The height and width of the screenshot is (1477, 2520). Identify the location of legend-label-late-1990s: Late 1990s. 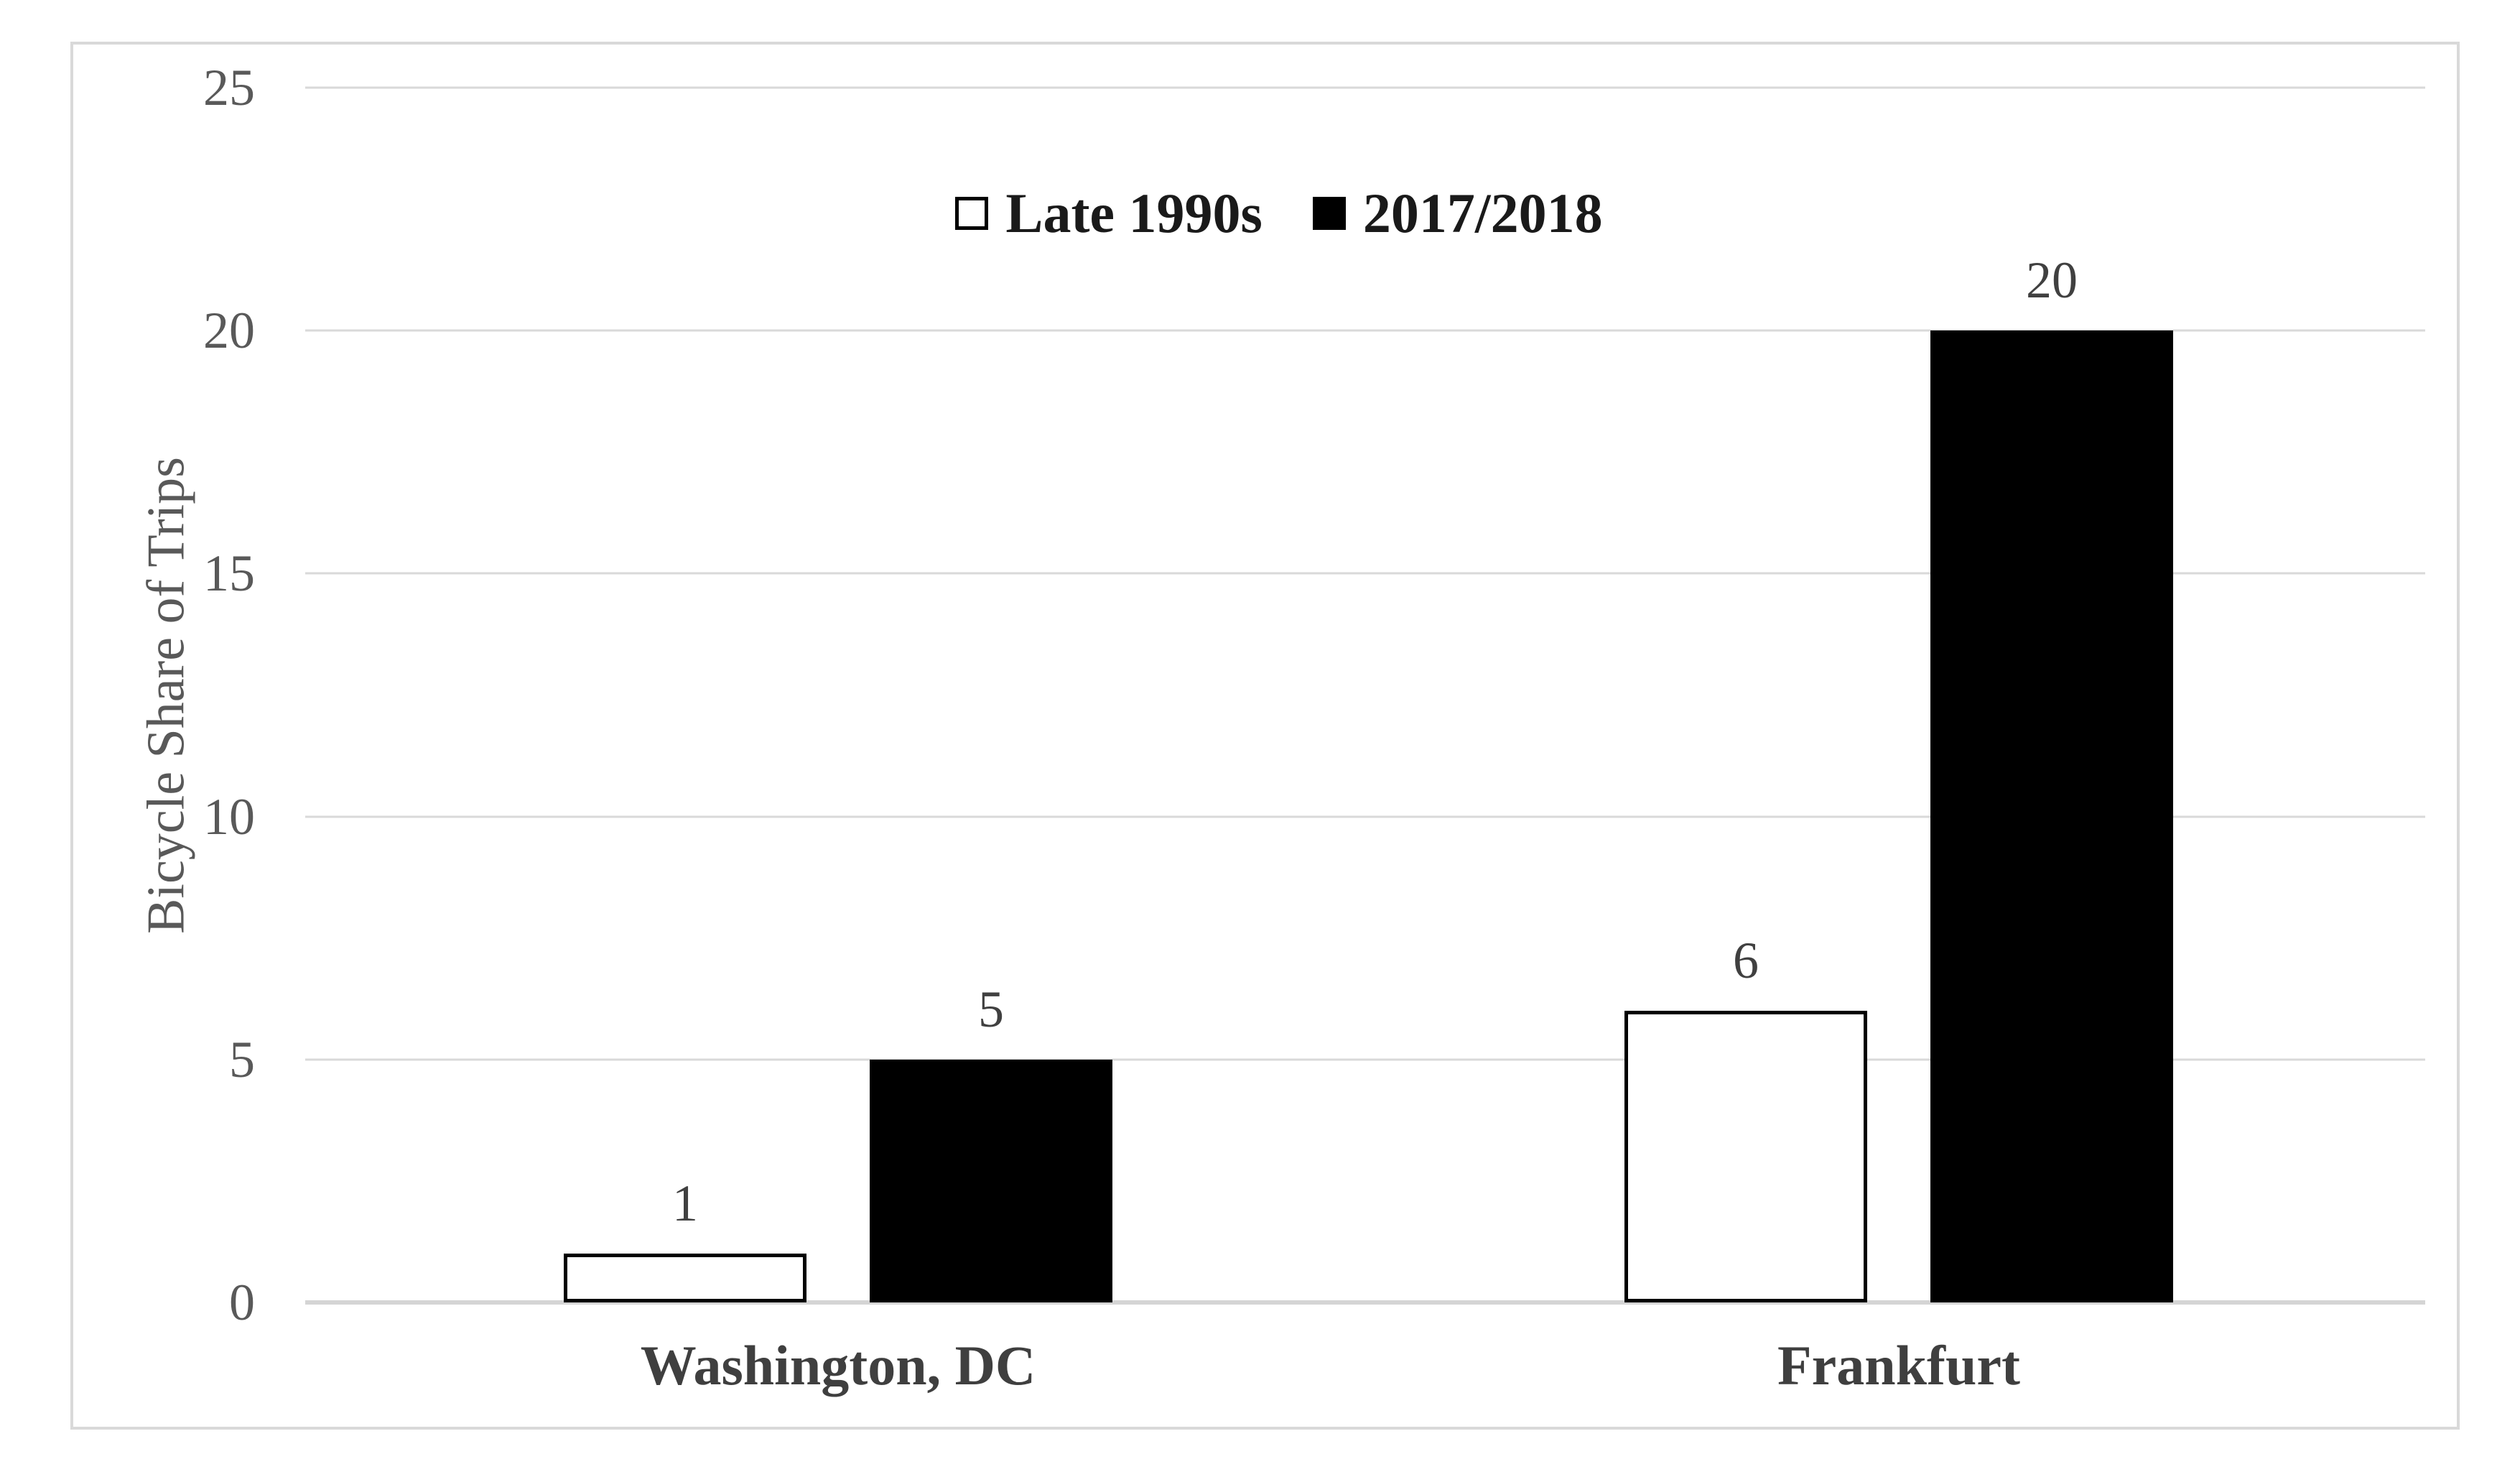
(1134, 213).